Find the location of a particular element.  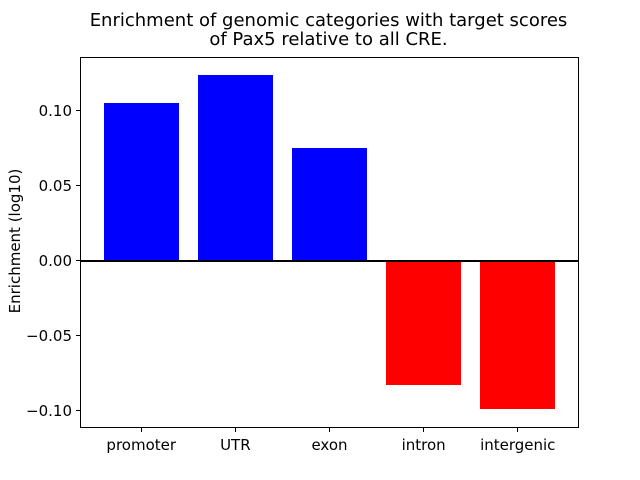

bar-promoter is located at coordinates (141, 182).